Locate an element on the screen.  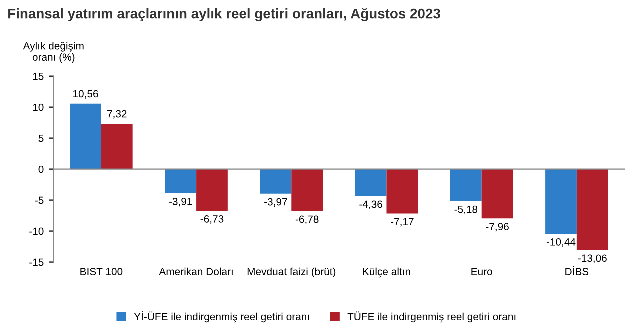
x-tick-label: Euro is located at coordinates (482, 272).